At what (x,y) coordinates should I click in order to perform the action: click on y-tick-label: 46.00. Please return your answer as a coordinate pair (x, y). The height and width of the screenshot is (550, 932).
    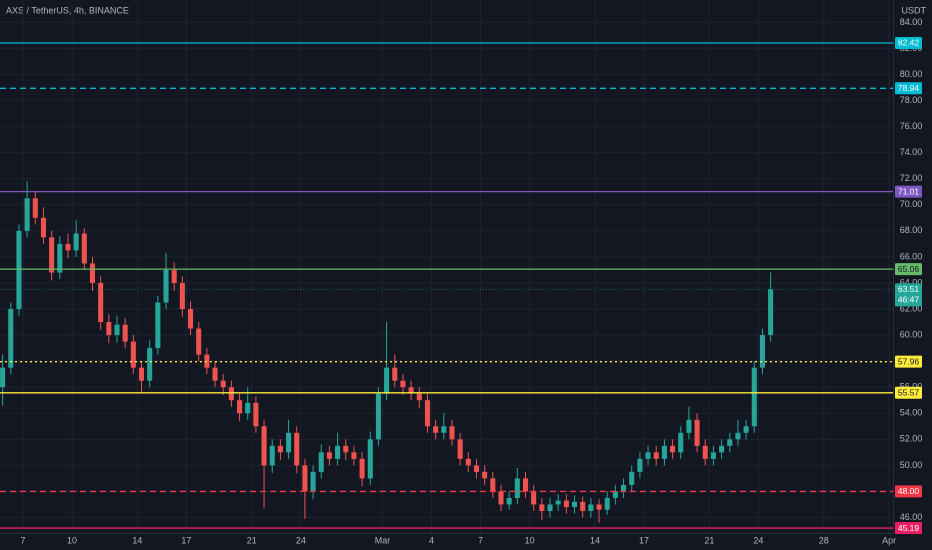
    Looking at the image, I should click on (911, 517).